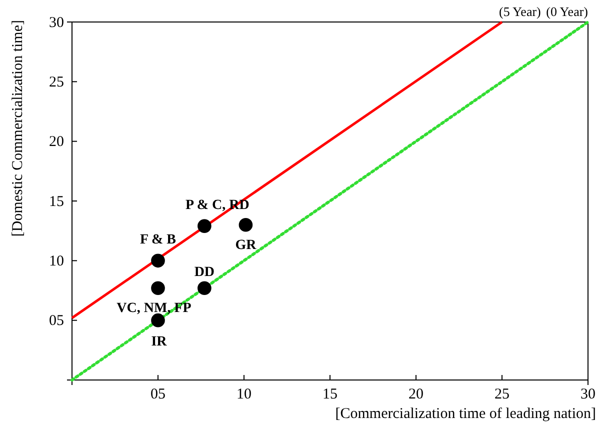  What do you see at coordinates (244, 394) in the screenshot?
I see `x-tick-label: 10` at bounding box center [244, 394].